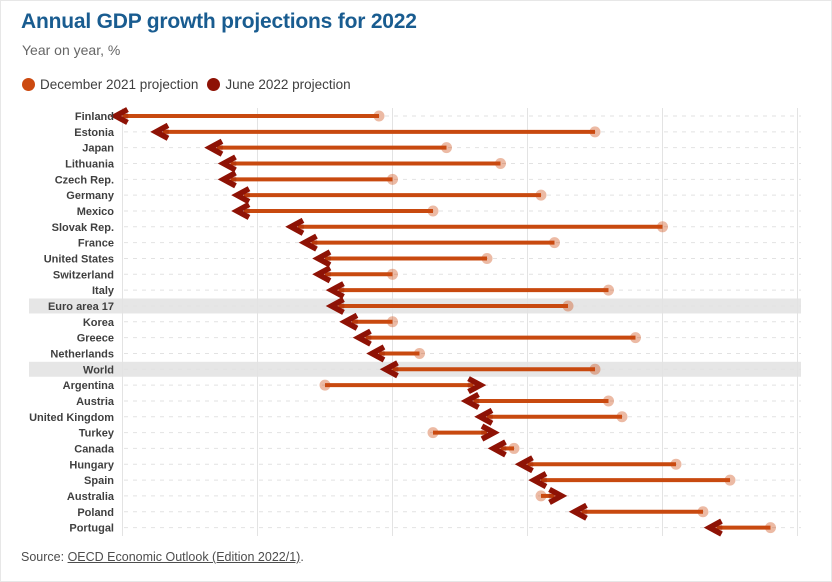 The image size is (832, 582). What do you see at coordinates (83, 275) in the screenshot?
I see `country-label: Switzerland` at bounding box center [83, 275].